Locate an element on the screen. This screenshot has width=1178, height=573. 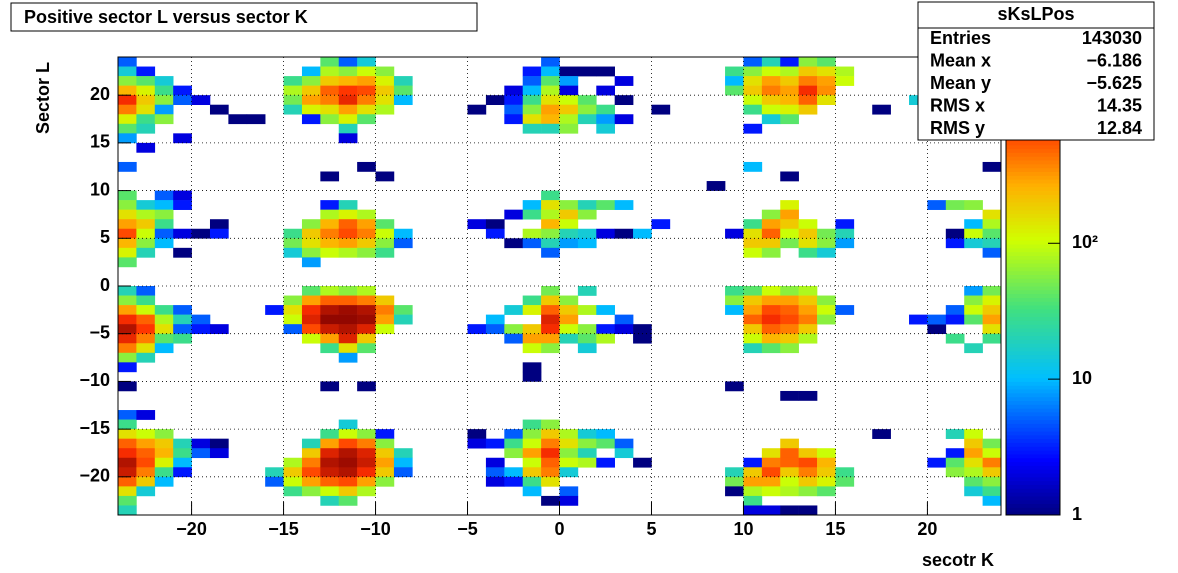
x-tick-label: −15 is located at coordinates (283, 529).